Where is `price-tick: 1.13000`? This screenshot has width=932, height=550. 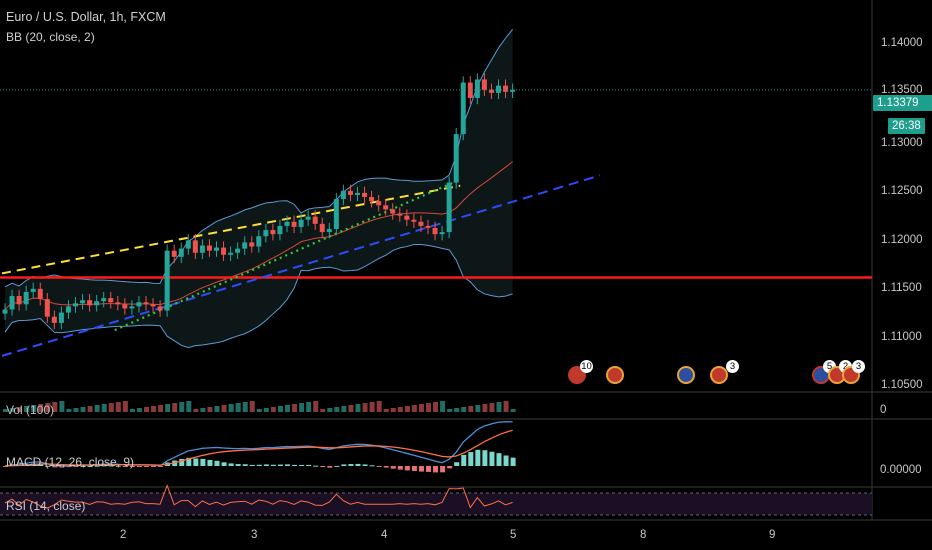
price-tick: 1.13000 is located at coordinates (902, 143).